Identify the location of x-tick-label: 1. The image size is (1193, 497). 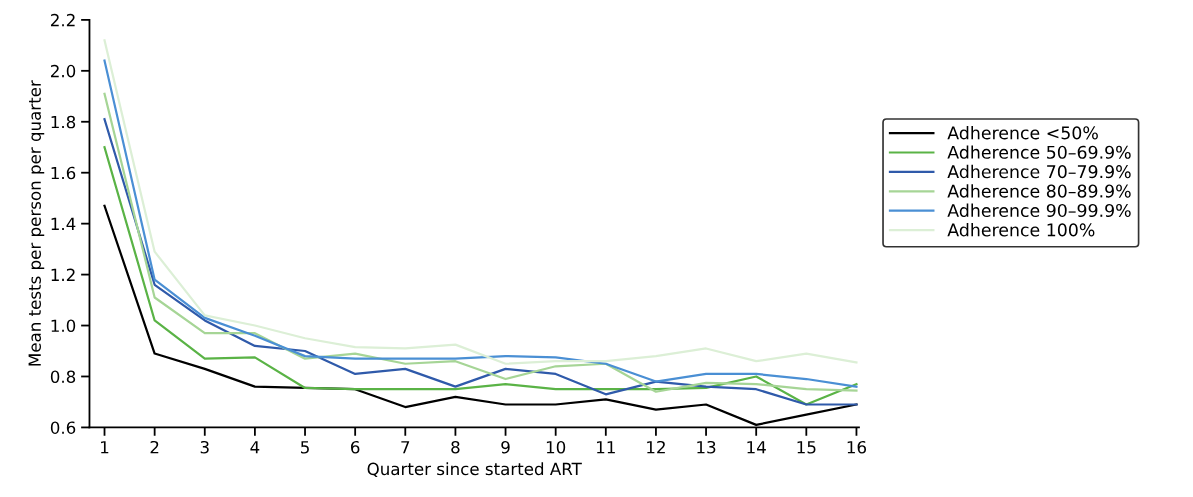
(105, 447).